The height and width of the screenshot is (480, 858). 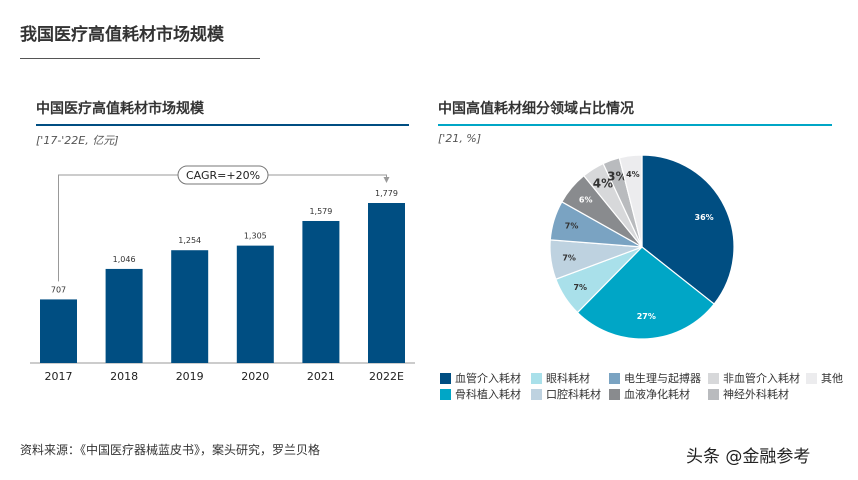 What do you see at coordinates (77, 140) in the screenshot?
I see `bar-chart-unit: ['17-'22E, 亿元]` at bounding box center [77, 140].